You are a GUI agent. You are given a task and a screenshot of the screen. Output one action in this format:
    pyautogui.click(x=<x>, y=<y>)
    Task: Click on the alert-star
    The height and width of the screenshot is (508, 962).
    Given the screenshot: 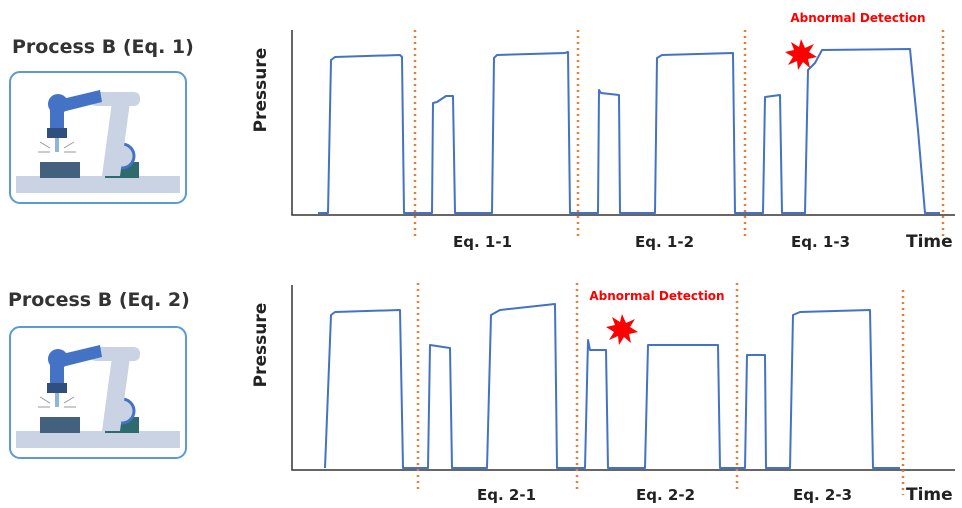 What is the action you would take?
    pyautogui.click(x=622, y=329)
    